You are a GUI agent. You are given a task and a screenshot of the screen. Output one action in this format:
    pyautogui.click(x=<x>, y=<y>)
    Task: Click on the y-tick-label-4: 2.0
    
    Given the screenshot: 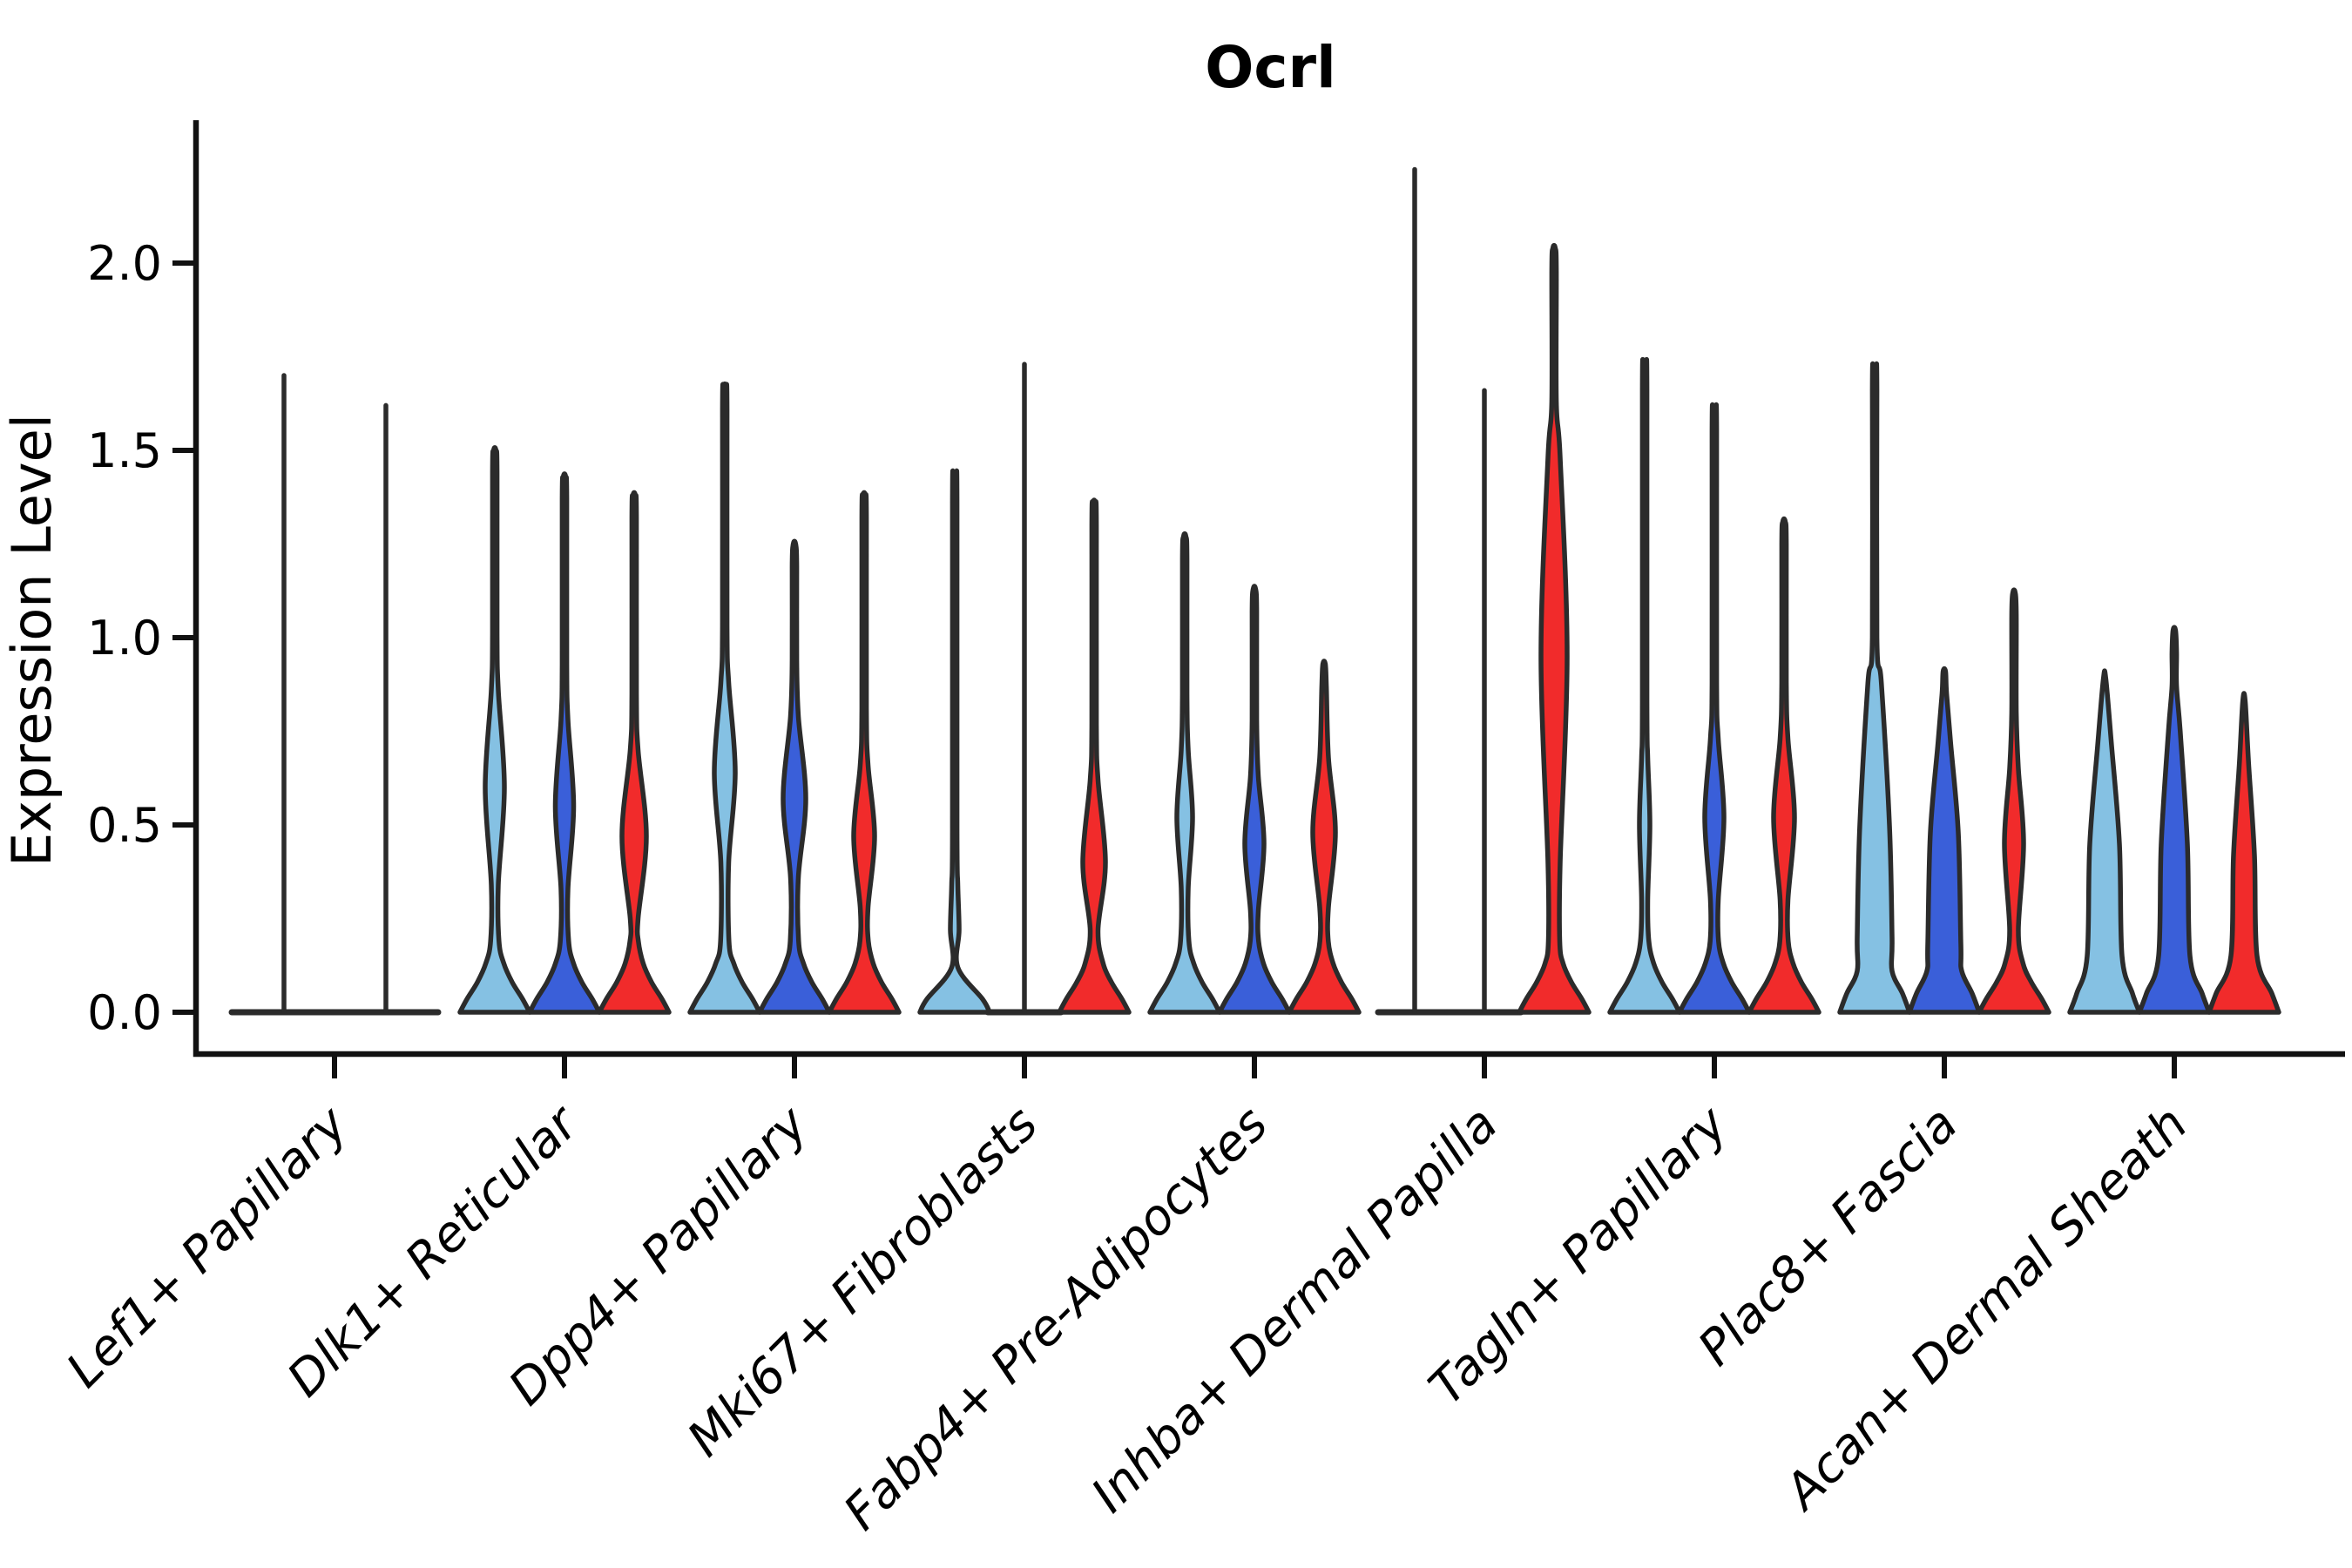 What is the action you would take?
    pyautogui.click(x=125, y=263)
    